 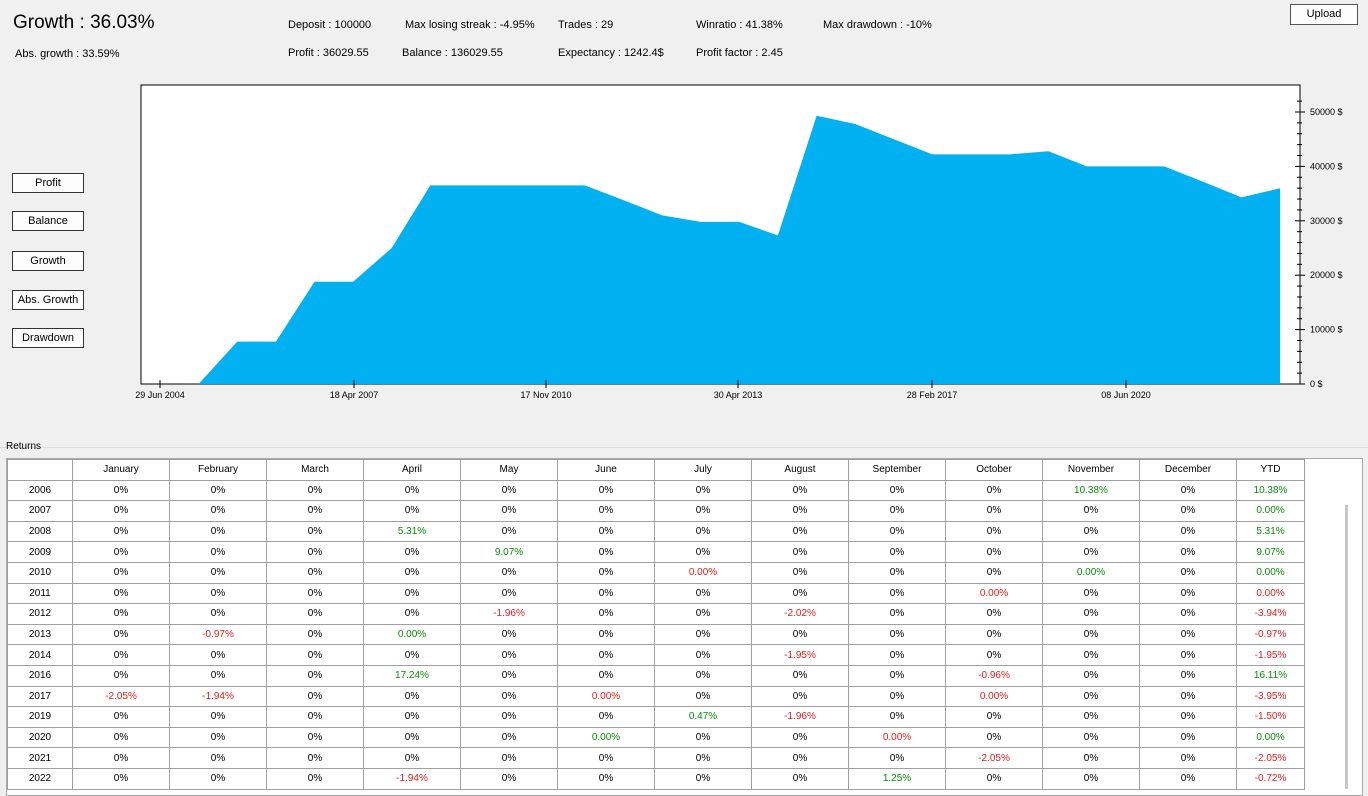 What do you see at coordinates (1350, 627) in the screenshot?
I see `vertical-scrollbar` at bounding box center [1350, 627].